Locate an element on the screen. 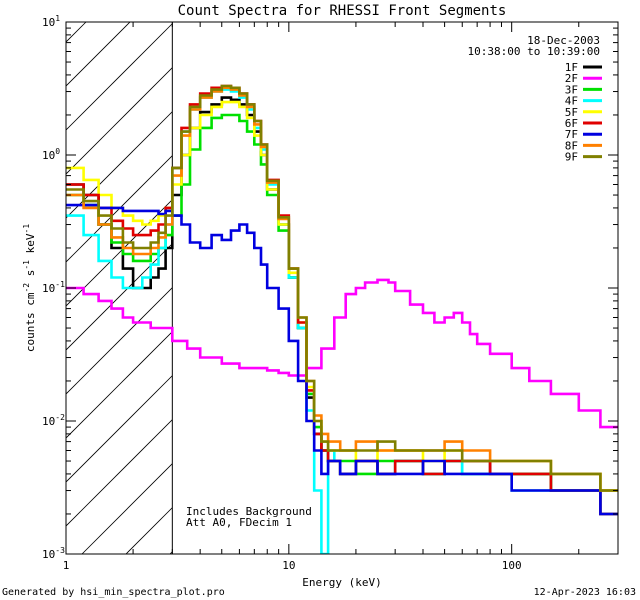 The width and height of the screenshot is (640, 600). legend-label-1F: 1F is located at coordinates (571, 67).